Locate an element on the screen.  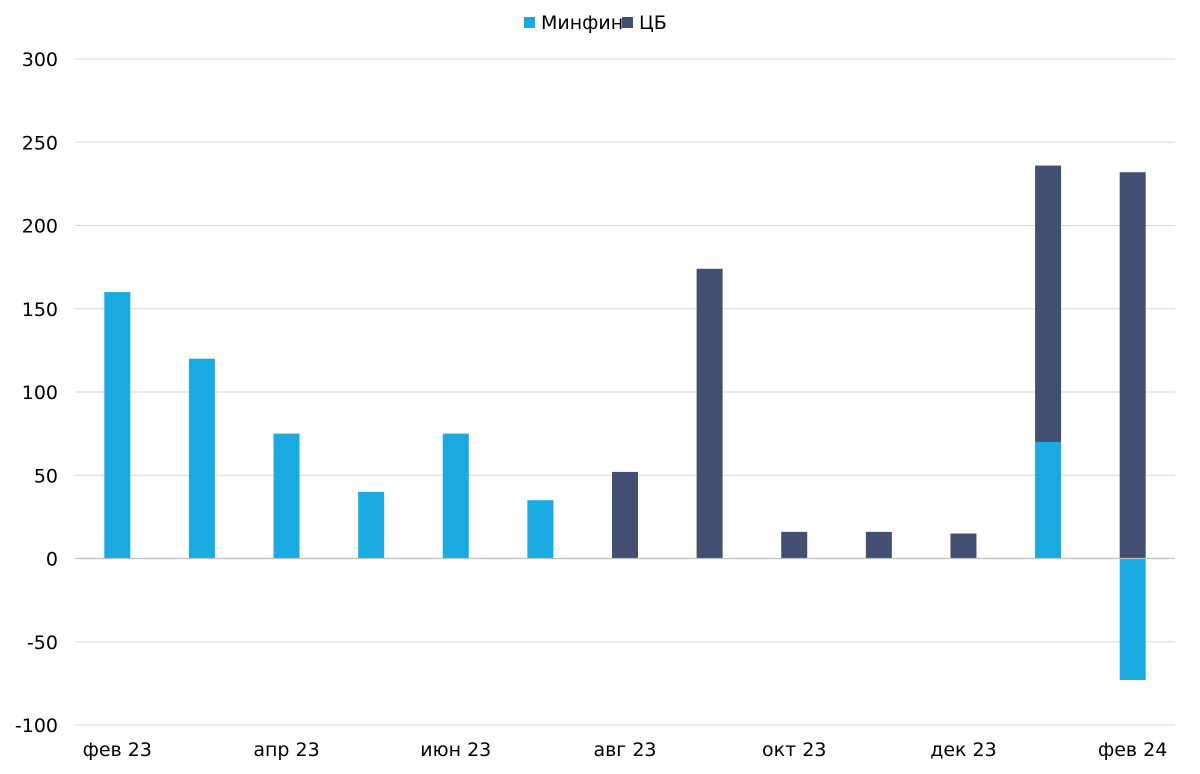
x-tick-label: июн 23 is located at coordinates (455, 750).